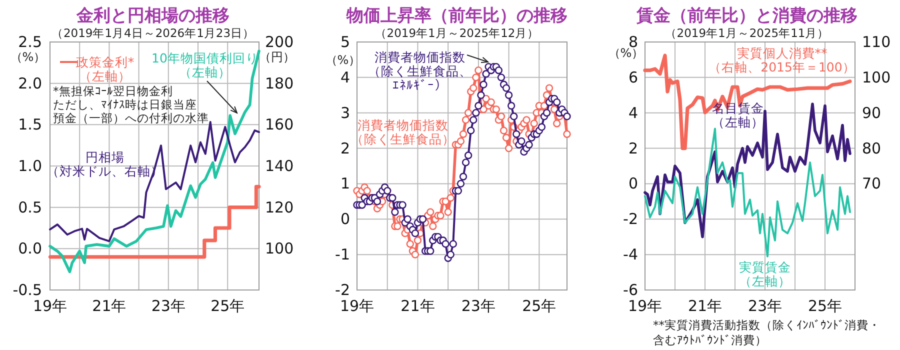 This screenshot has height=350, width=900. I want to click on y2-tick-label: 110, so click(876, 42).